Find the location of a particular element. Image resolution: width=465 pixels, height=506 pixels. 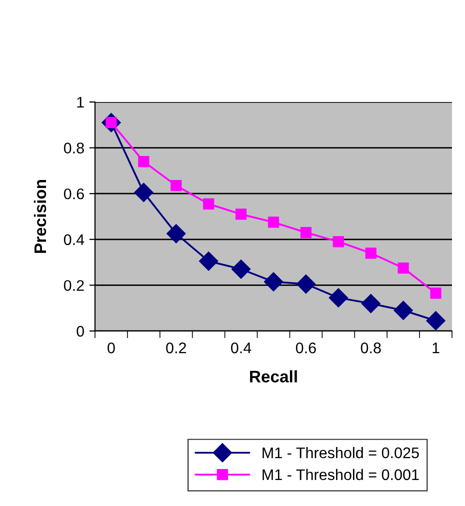

y-tick-label: 0 is located at coordinates (80, 331).